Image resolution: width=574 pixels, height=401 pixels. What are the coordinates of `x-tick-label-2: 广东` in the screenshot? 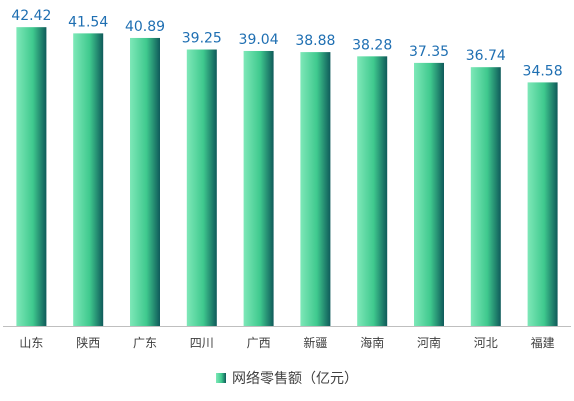 It's located at (145, 343).